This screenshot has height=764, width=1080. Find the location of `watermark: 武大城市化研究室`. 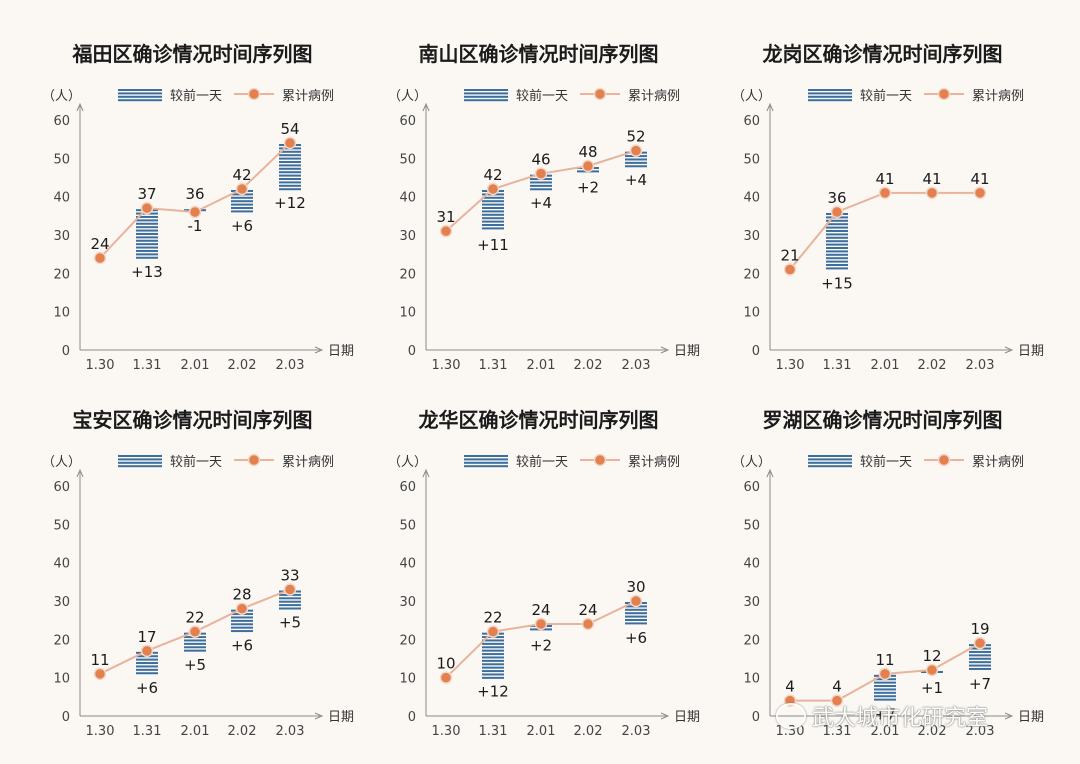

watermark: 武大城市化研究室 is located at coordinates (882, 716).